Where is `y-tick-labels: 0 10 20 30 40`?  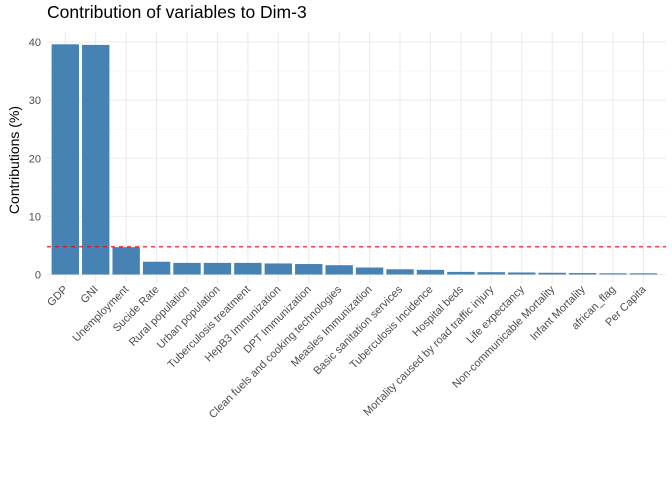 y-tick-labels: 0 10 20 30 40 is located at coordinates (35, 159).